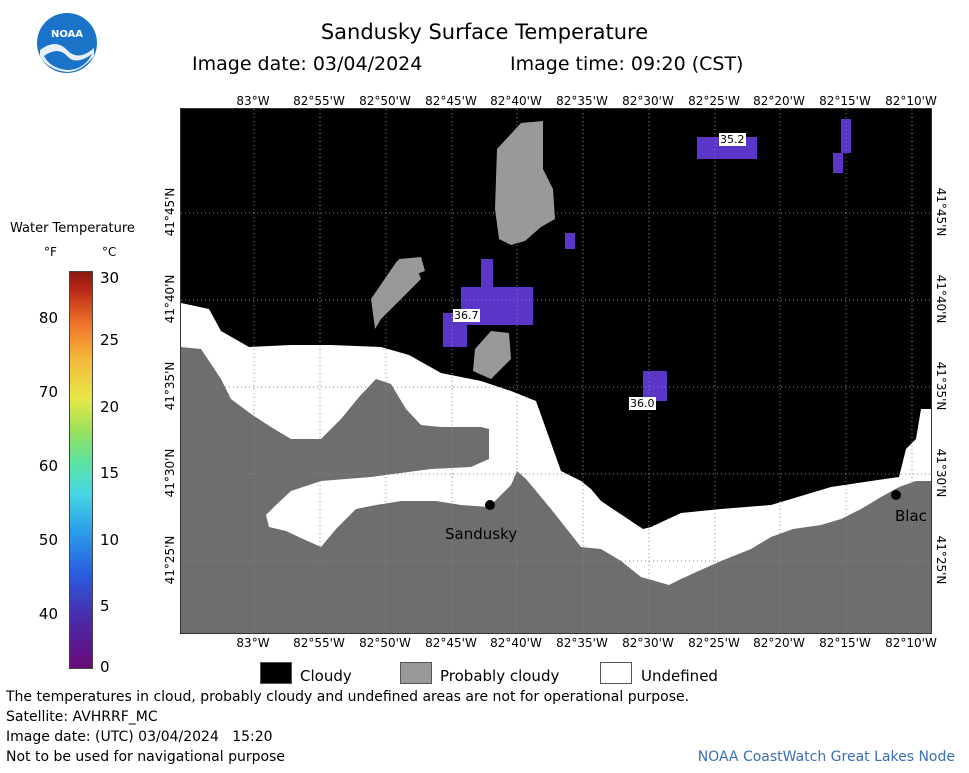  Describe the element at coordinates (110, 540) in the screenshot. I see `celsius-tick: 10` at that location.